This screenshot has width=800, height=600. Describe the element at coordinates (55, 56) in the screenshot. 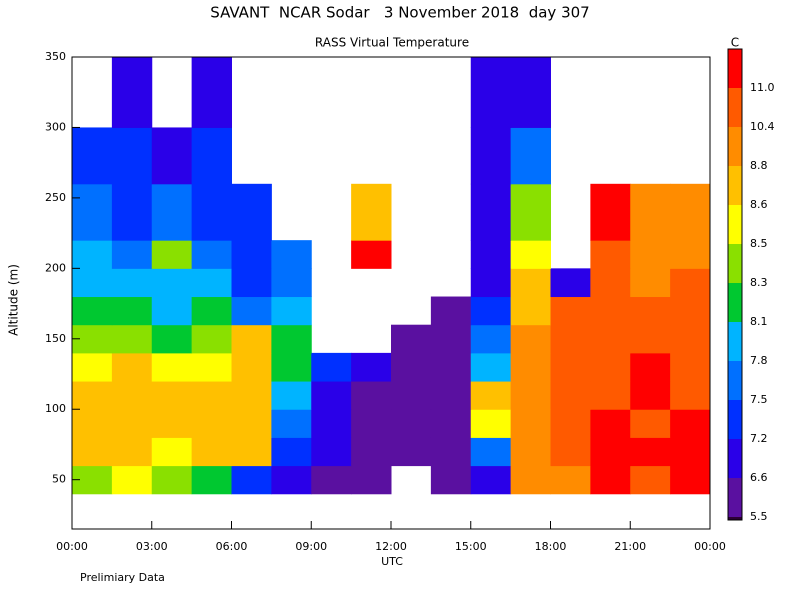

I see `y-tick-label: 350` at that location.